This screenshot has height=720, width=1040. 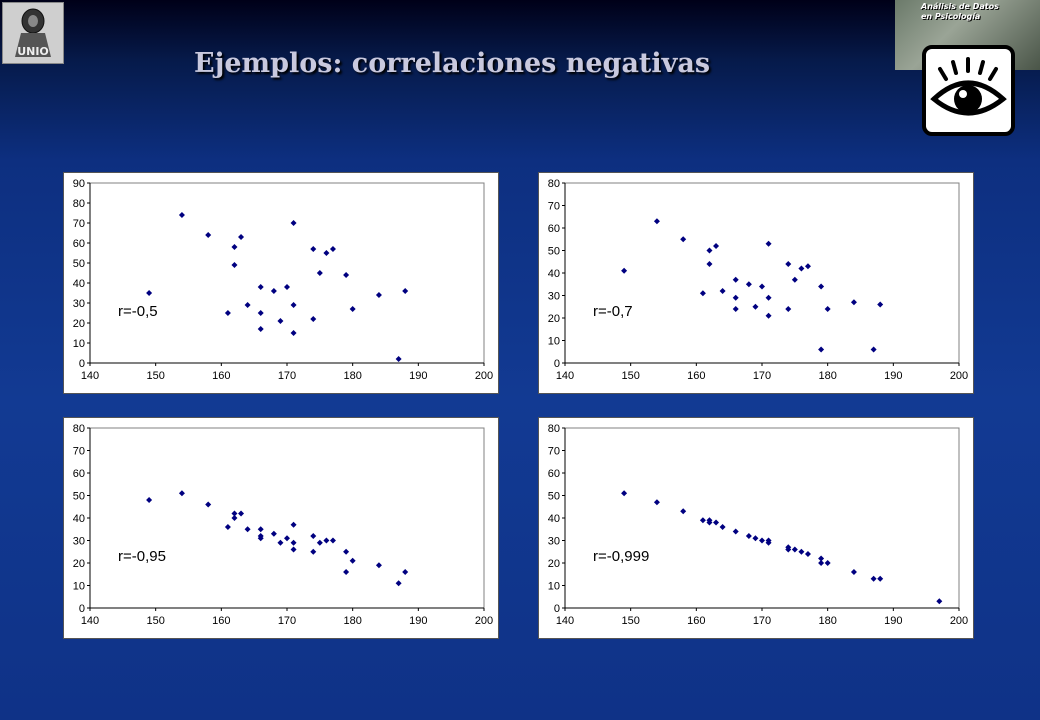 What do you see at coordinates (613, 311) in the screenshot?
I see `correlation-label: r=-0,7` at bounding box center [613, 311].